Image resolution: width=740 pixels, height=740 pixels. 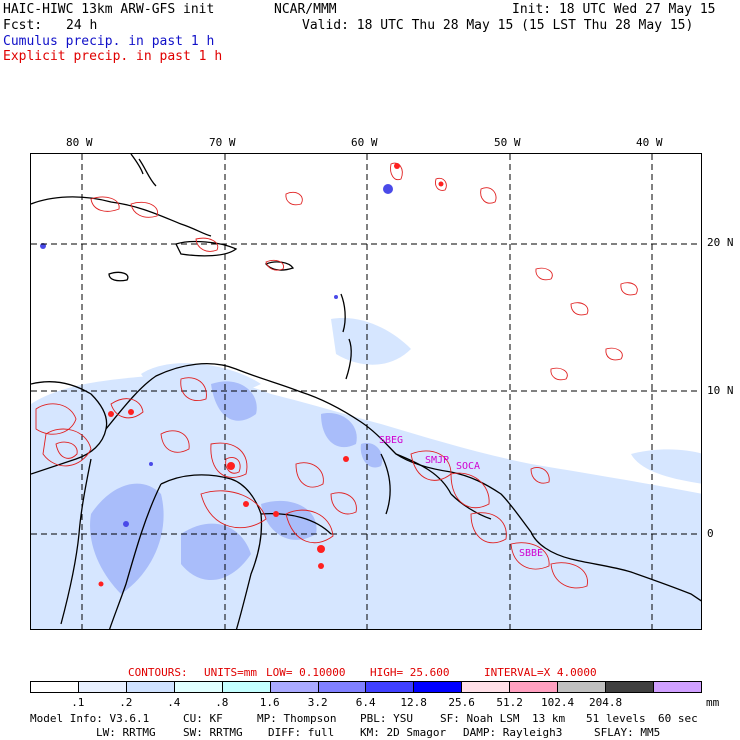 What do you see at coordinates (614, 9) in the screenshot?
I see `init-time: Init: 18 UTC Wed 27 May 15` at bounding box center [614, 9].